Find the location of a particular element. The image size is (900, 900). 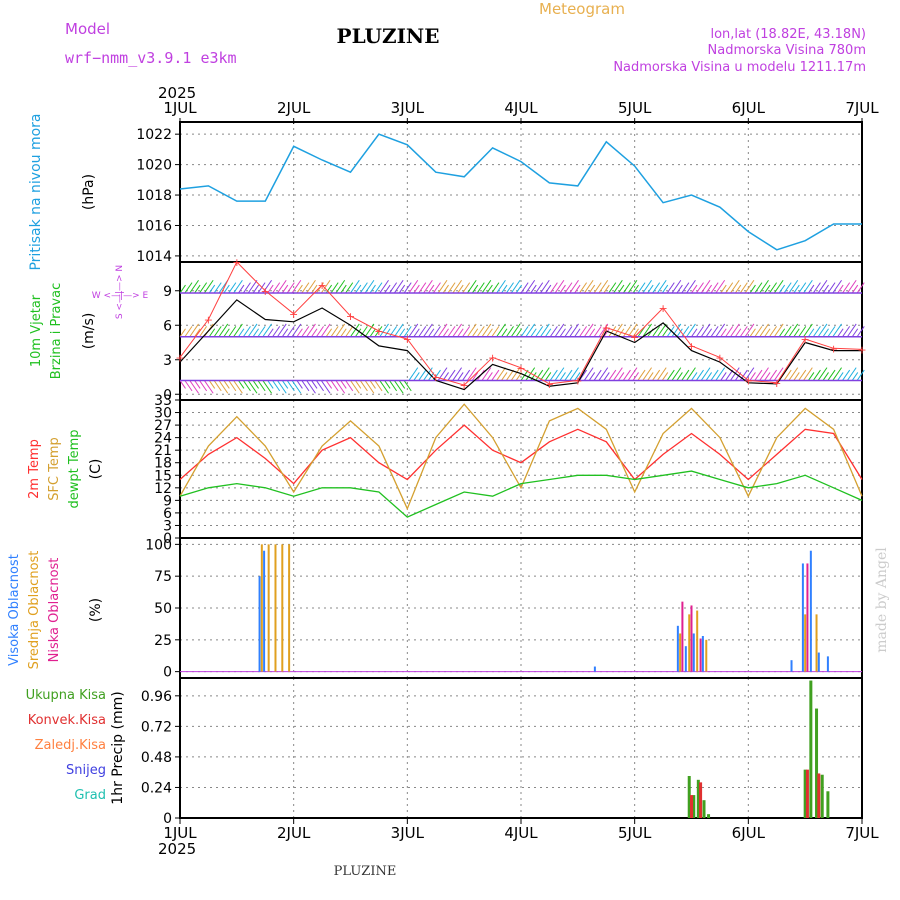

wind-axis-name1: 10m Vjetar is located at coordinates (36, 330).